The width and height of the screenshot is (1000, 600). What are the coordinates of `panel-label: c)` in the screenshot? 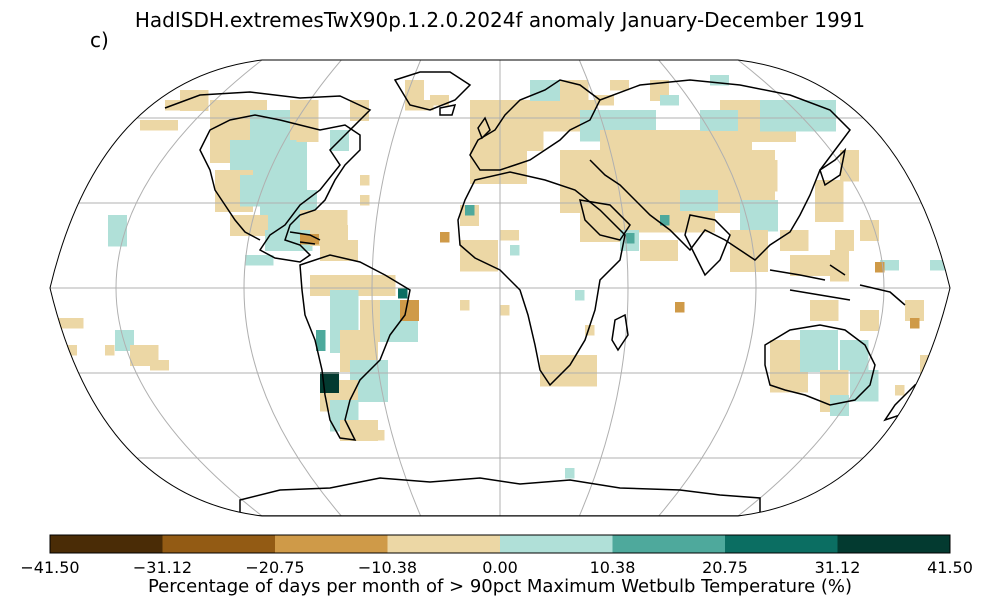 It's located at (99, 40).